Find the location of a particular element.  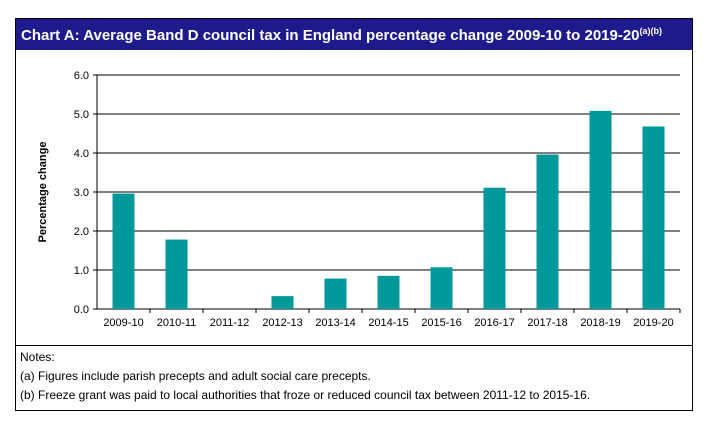

y-tick-label: 4.0 is located at coordinates (81, 154).